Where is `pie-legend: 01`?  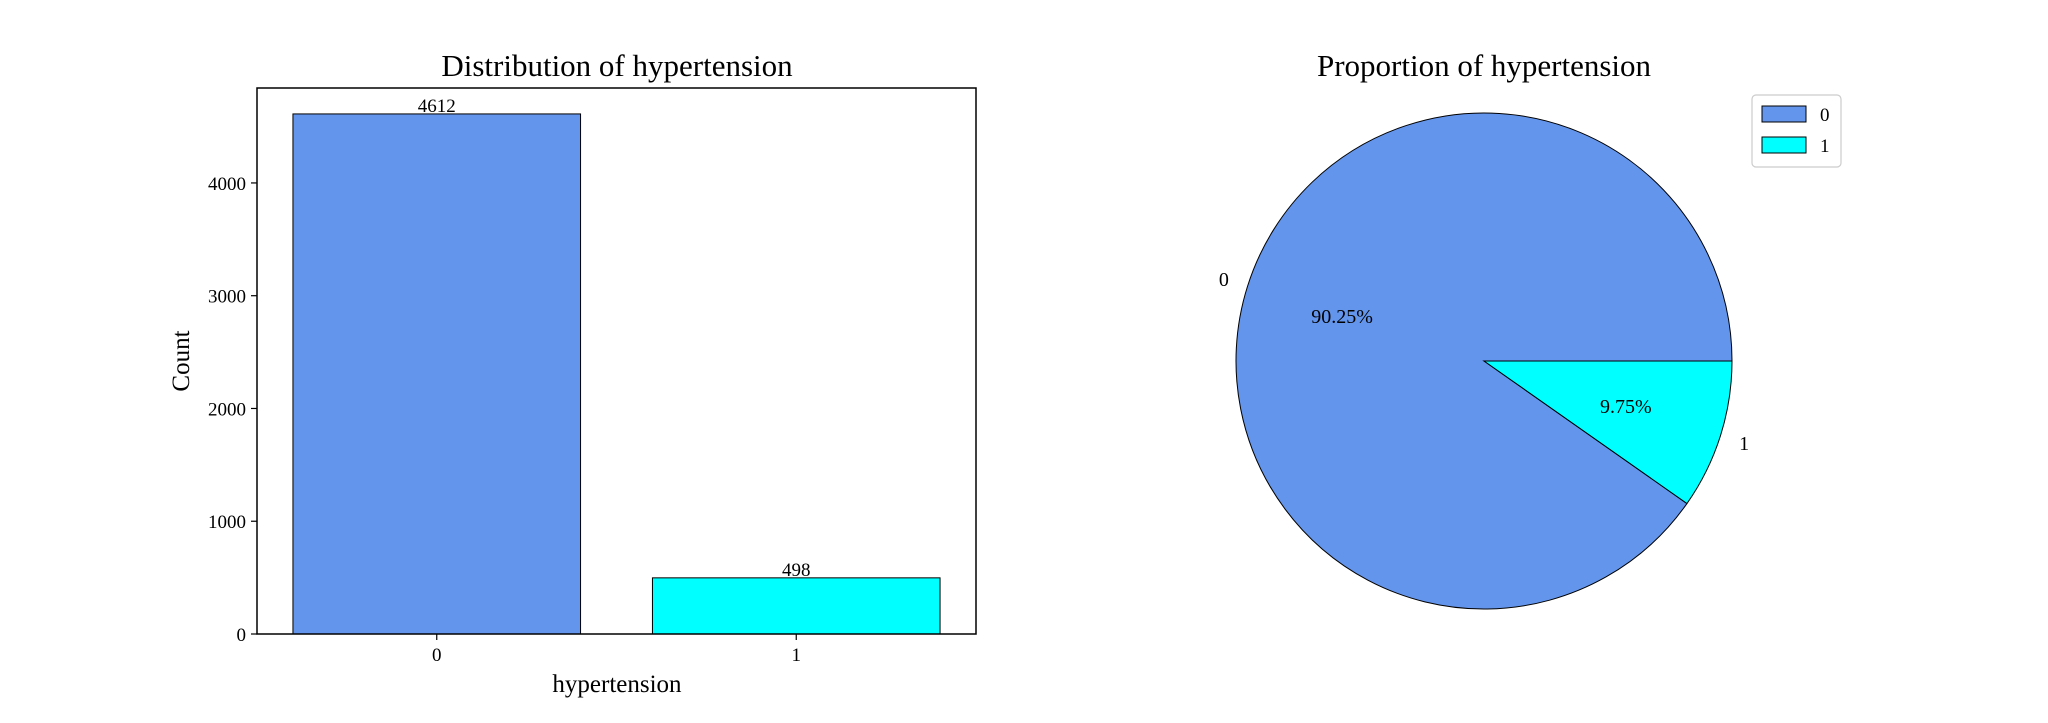
pie-legend: 01 is located at coordinates (1796, 131).